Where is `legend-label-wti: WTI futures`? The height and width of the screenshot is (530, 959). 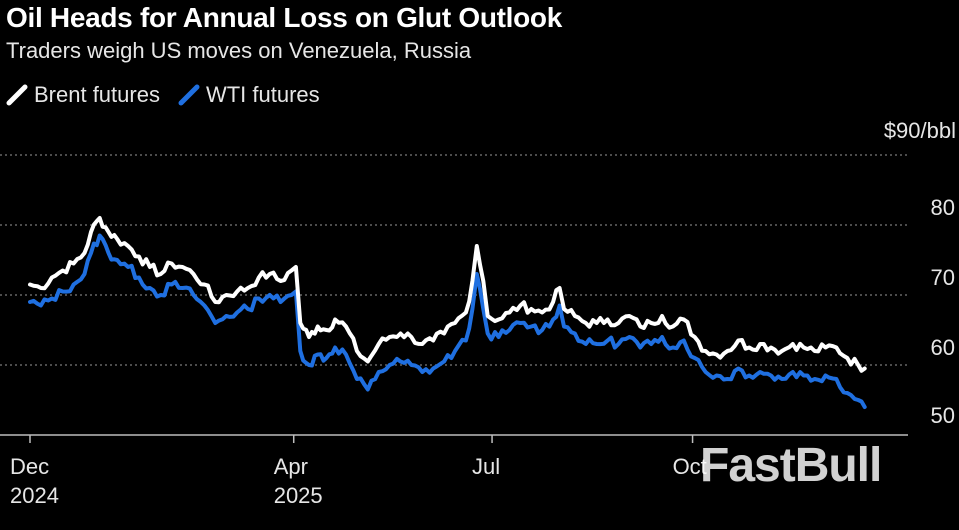
legend-label-wti: WTI futures is located at coordinates (262, 94).